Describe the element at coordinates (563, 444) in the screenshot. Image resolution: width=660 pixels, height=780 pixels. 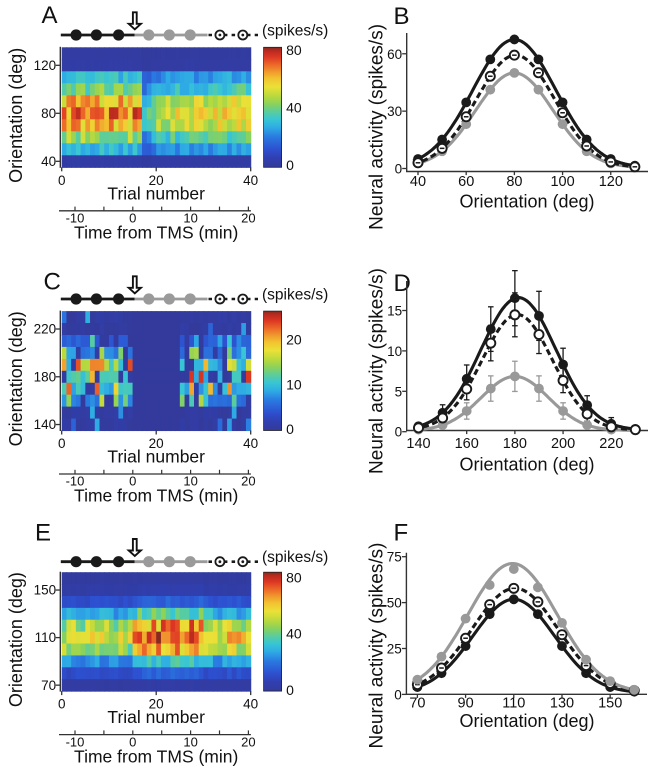
I see `svg-text: 200` at that location.